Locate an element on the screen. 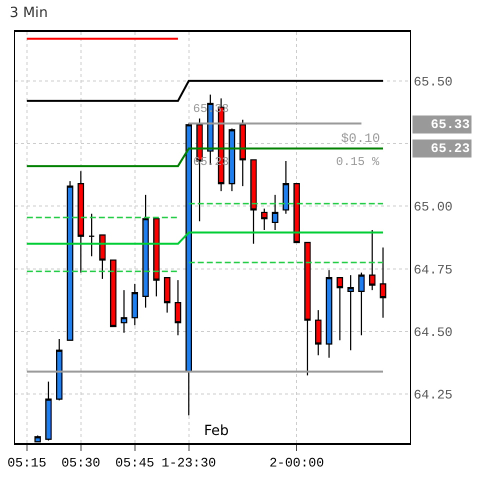 This screenshot has width=482, height=479. chart-title: 3 Min is located at coordinates (29, 12).